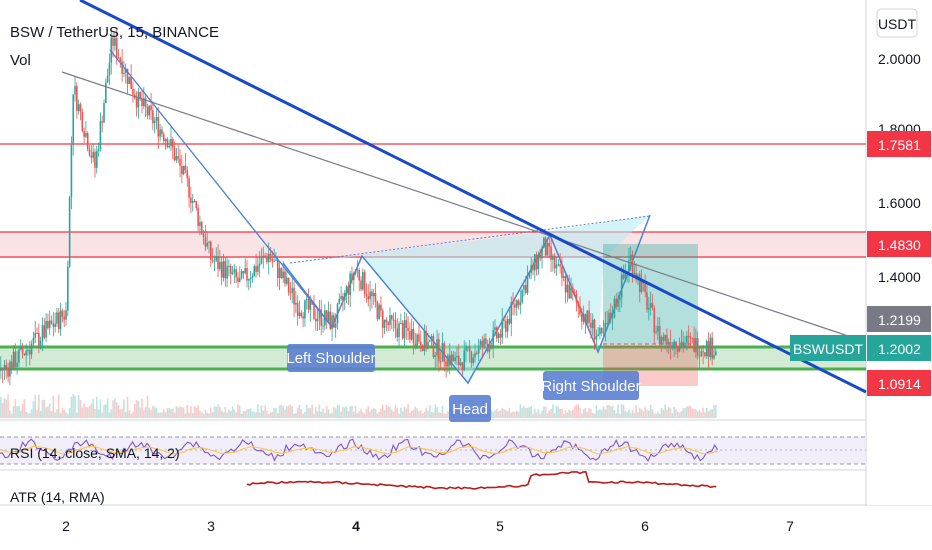  What do you see at coordinates (591, 385) in the screenshot?
I see `right-shoulder-label: Right Shoulder` at bounding box center [591, 385].